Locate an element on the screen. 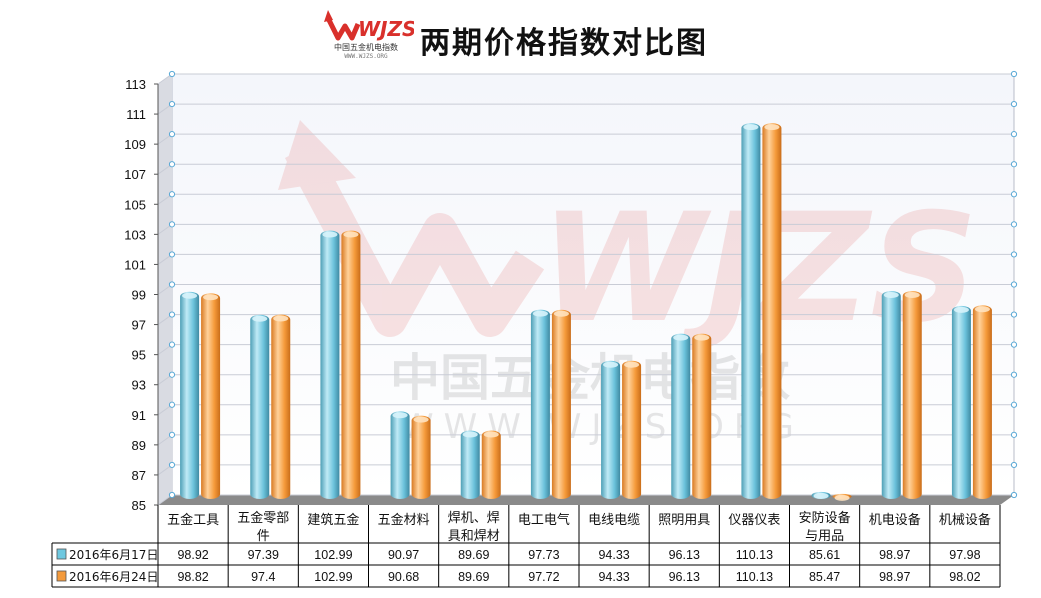 The image size is (1041, 598). data-label: 90.68 is located at coordinates (403, 577).